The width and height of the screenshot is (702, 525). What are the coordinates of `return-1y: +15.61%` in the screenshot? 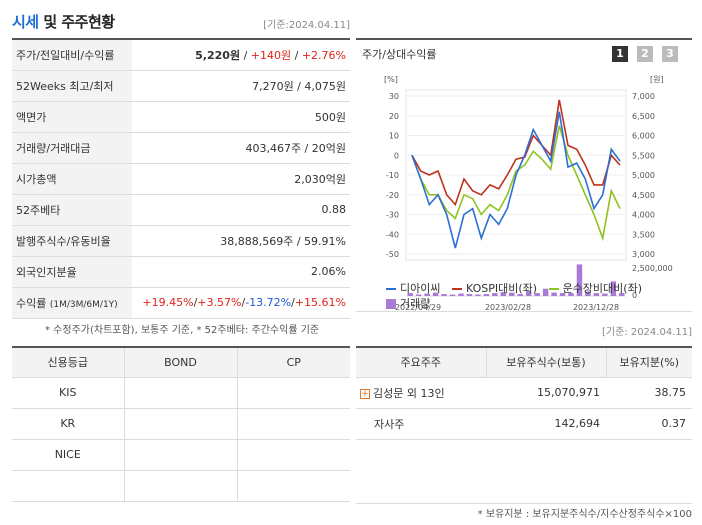 It's located at (320, 302).